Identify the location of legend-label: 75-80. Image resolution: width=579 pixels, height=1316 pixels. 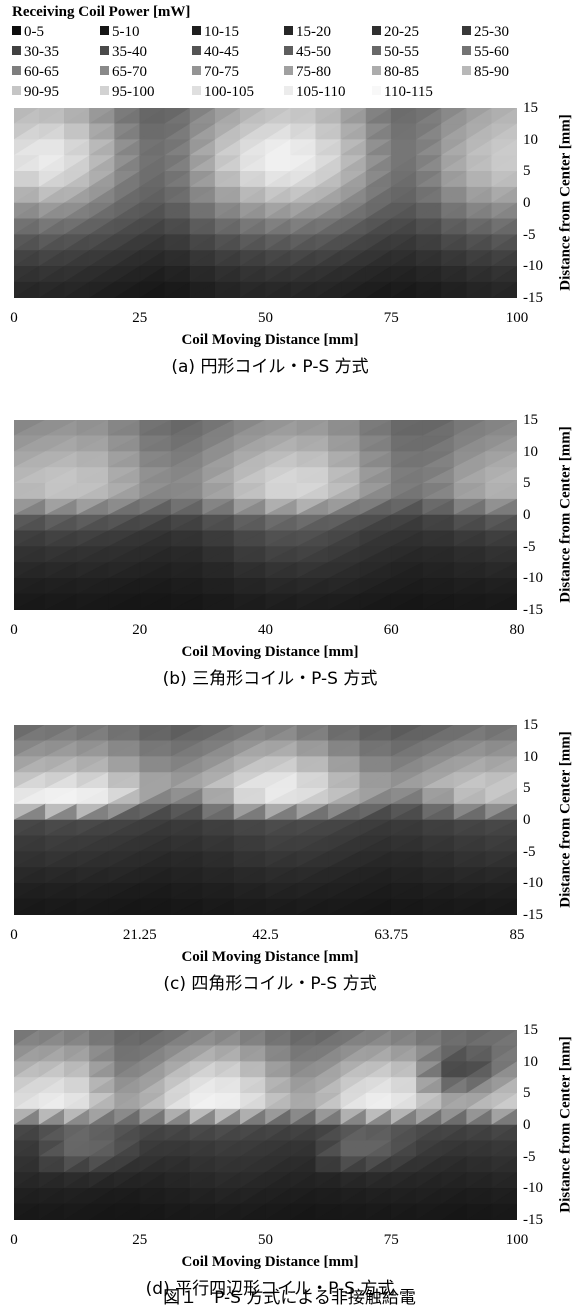
(313, 72).